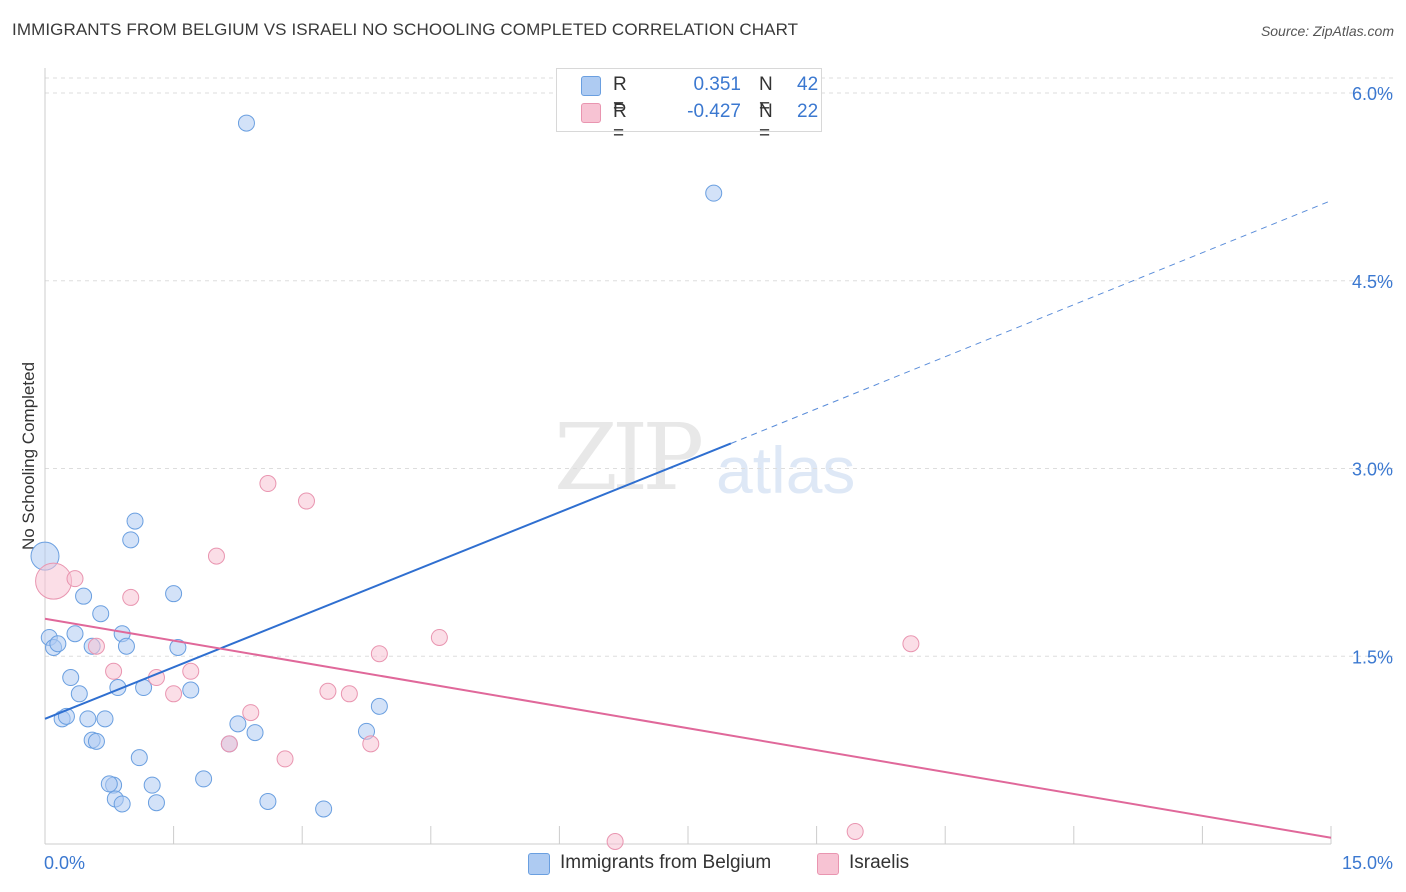 This screenshot has width=1406, height=892. What do you see at coordinates (786, 470) in the screenshot?
I see `watermark-atlas: atlas` at bounding box center [786, 470].